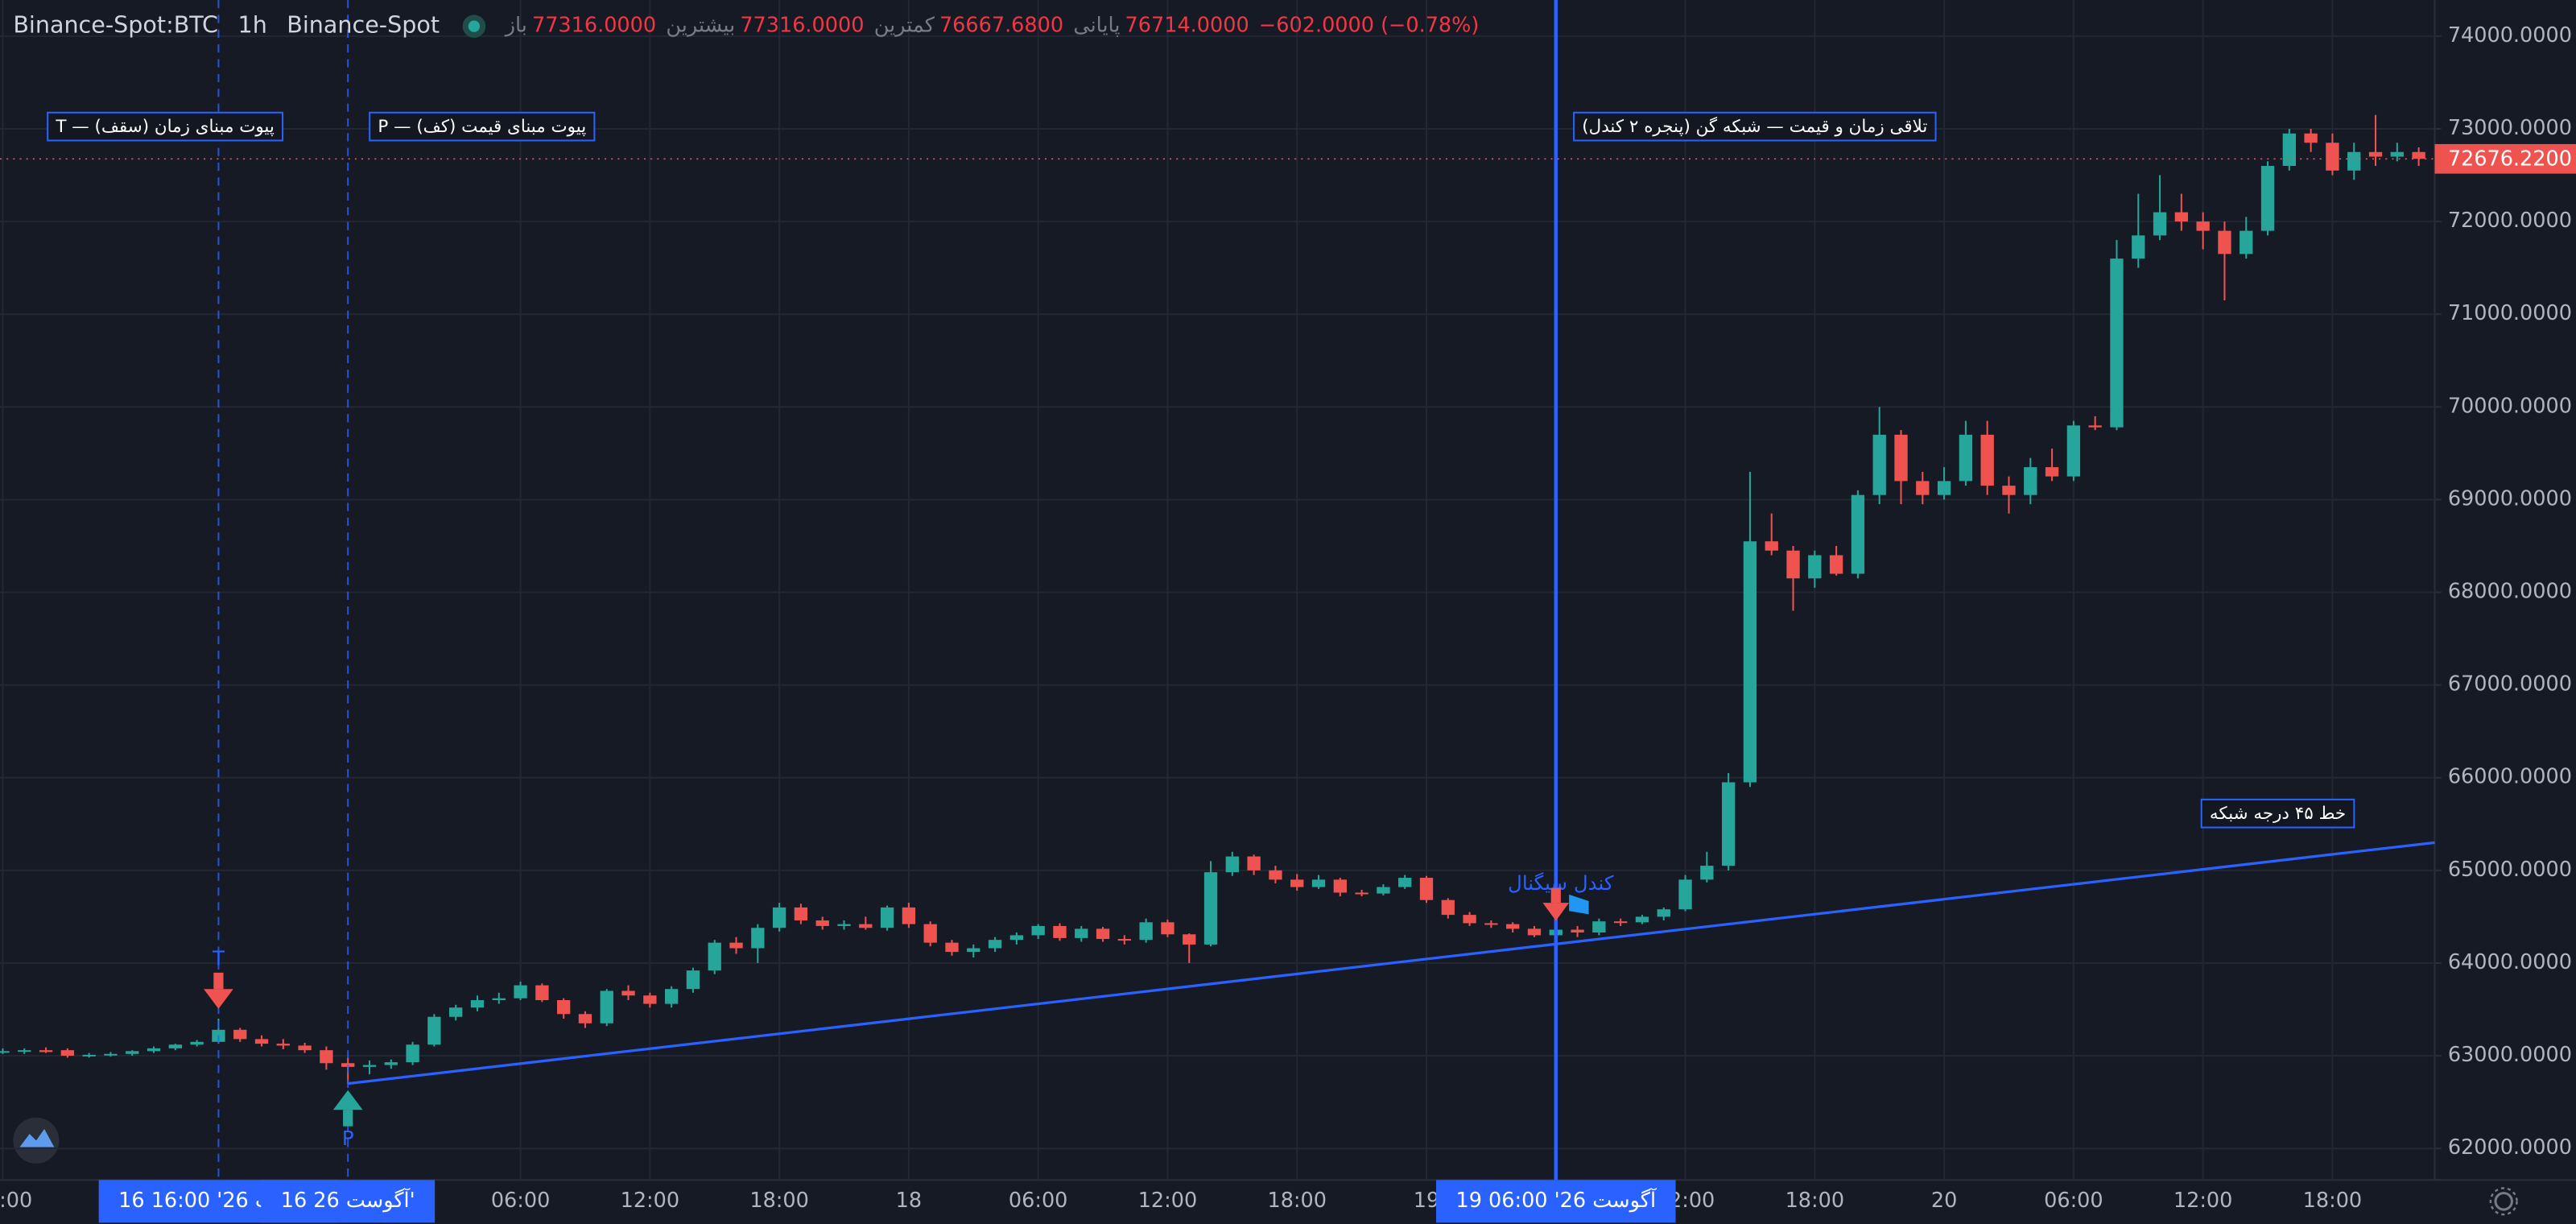 This screenshot has height=1224, width=2576. I want to click on legend-value: 76667.6800, so click(1001, 26).